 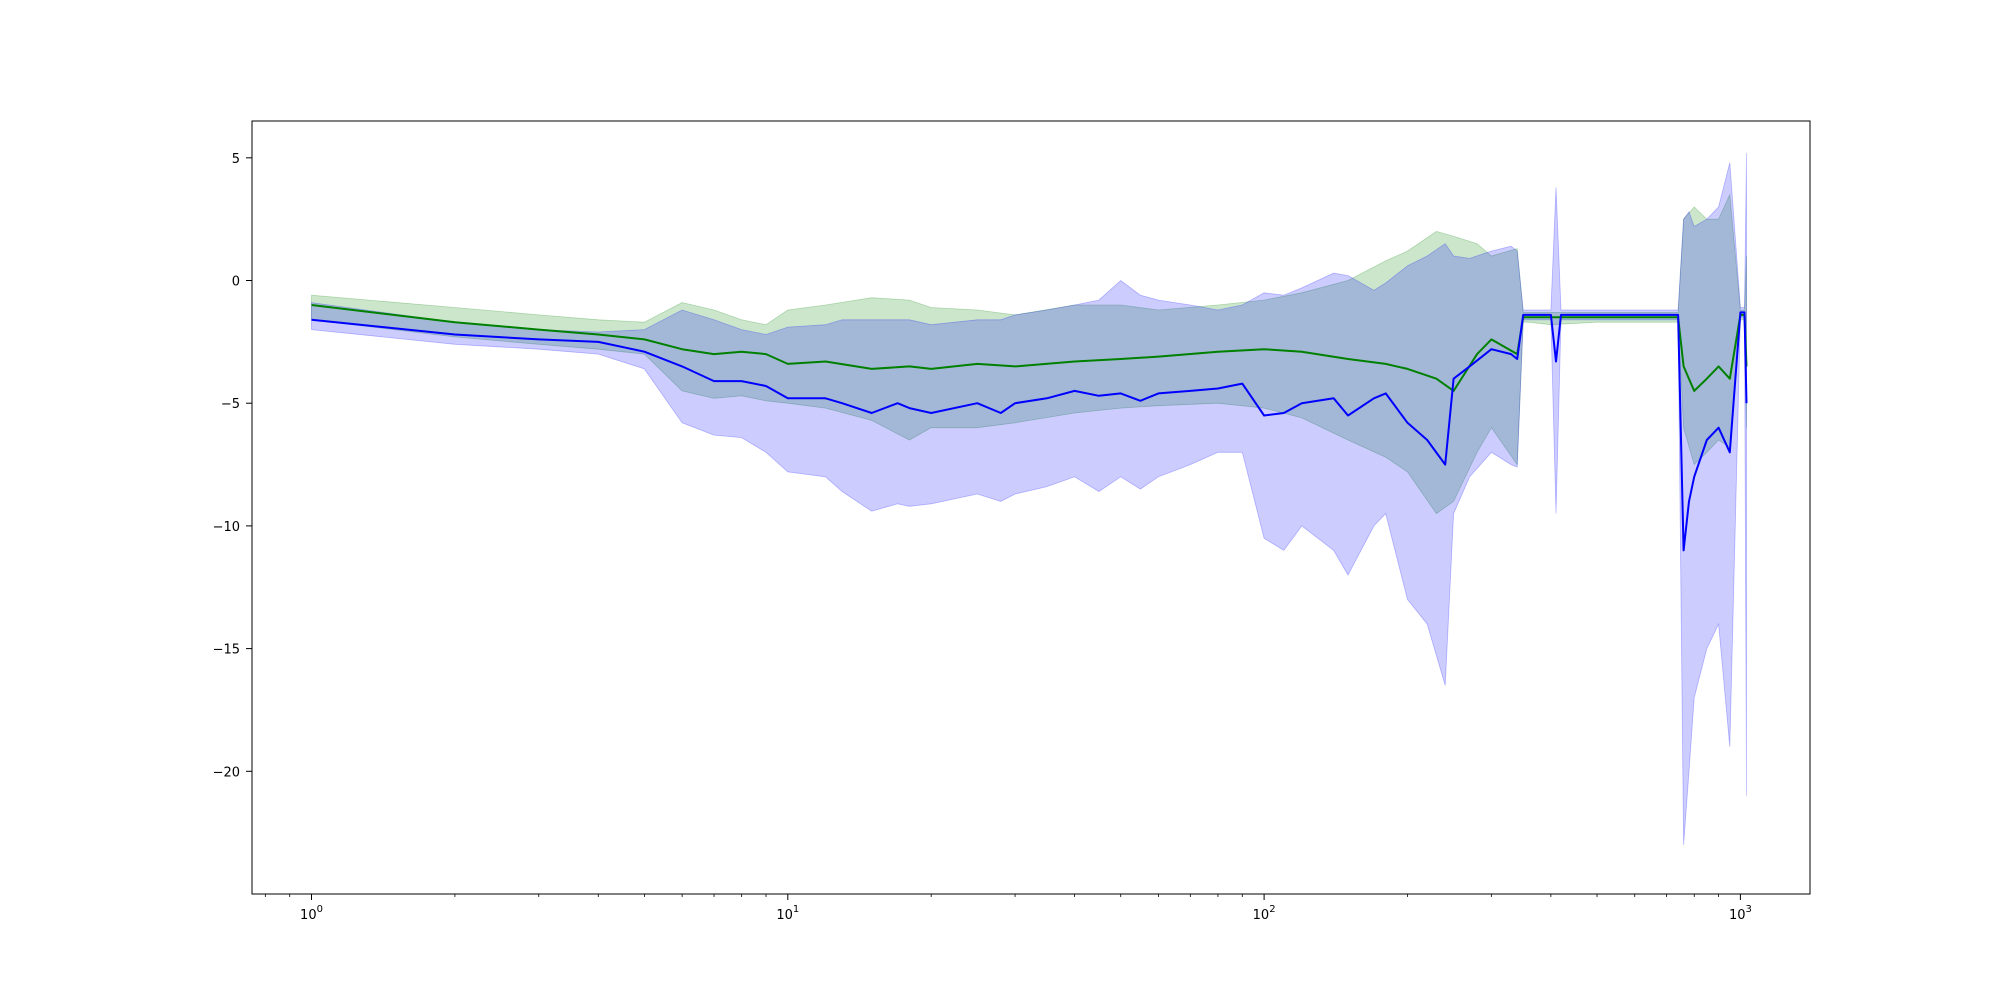 What do you see at coordinates (787, 913) in the screenshot?
I see `x-tick-label: 10¹` at bounding box center [787, 913].